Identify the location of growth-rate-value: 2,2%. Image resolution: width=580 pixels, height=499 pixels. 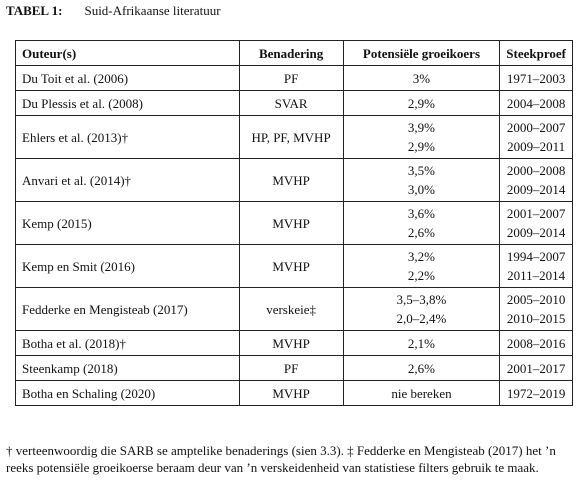
(421, 275).